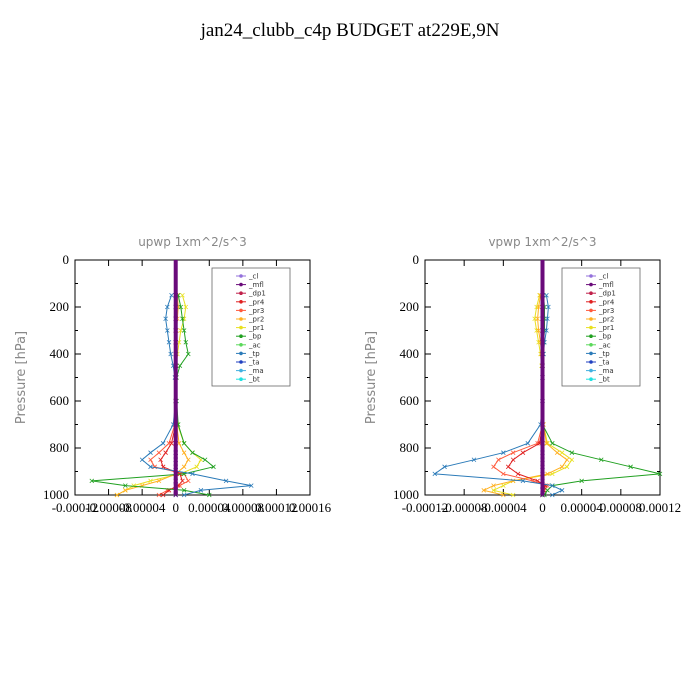 Image resolution: width=700 pixels, height=700 pixels. I want to click on series-line-pr2, so click(525, 395).